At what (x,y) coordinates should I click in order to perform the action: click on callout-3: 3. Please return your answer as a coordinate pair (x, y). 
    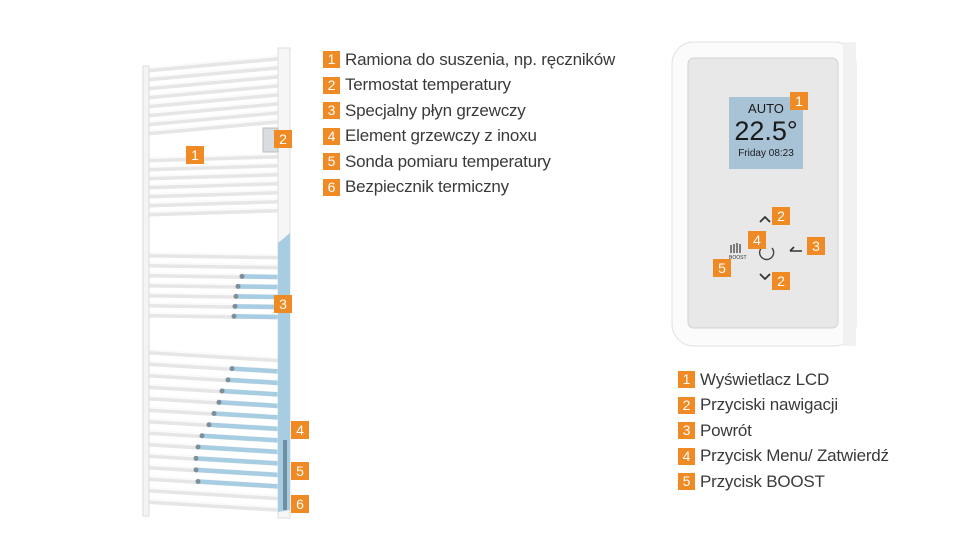
    Looking at the image, I should click on (283, 304).